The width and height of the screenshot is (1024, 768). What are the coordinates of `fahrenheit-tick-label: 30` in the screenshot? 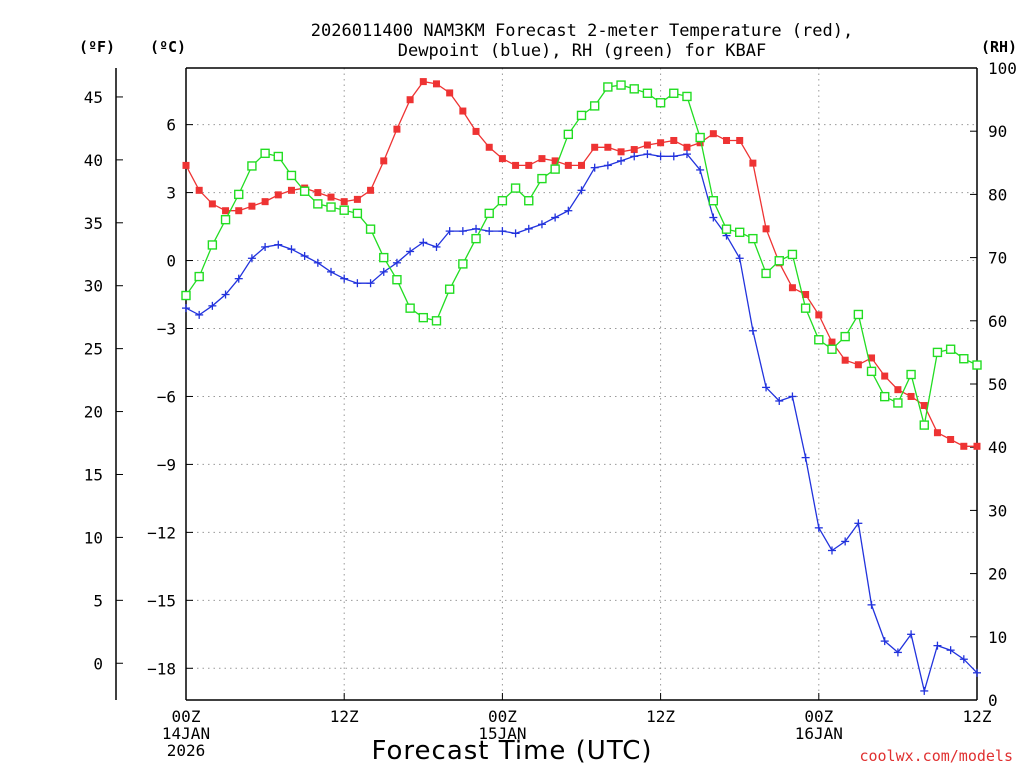 It's located at (93, 286).